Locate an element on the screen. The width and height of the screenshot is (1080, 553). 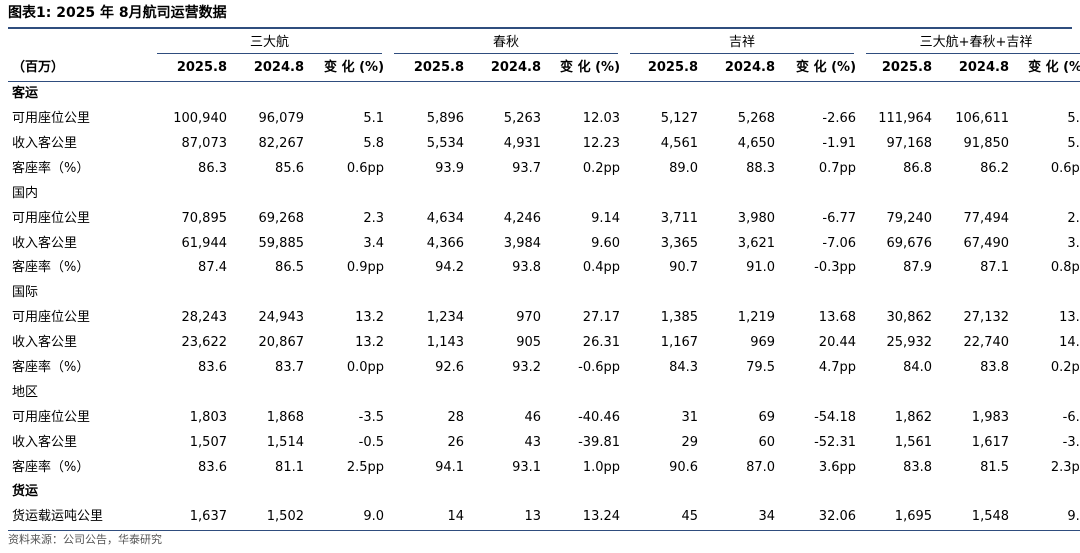
data-cell: 1,862 is located at coordinates (913, 417).